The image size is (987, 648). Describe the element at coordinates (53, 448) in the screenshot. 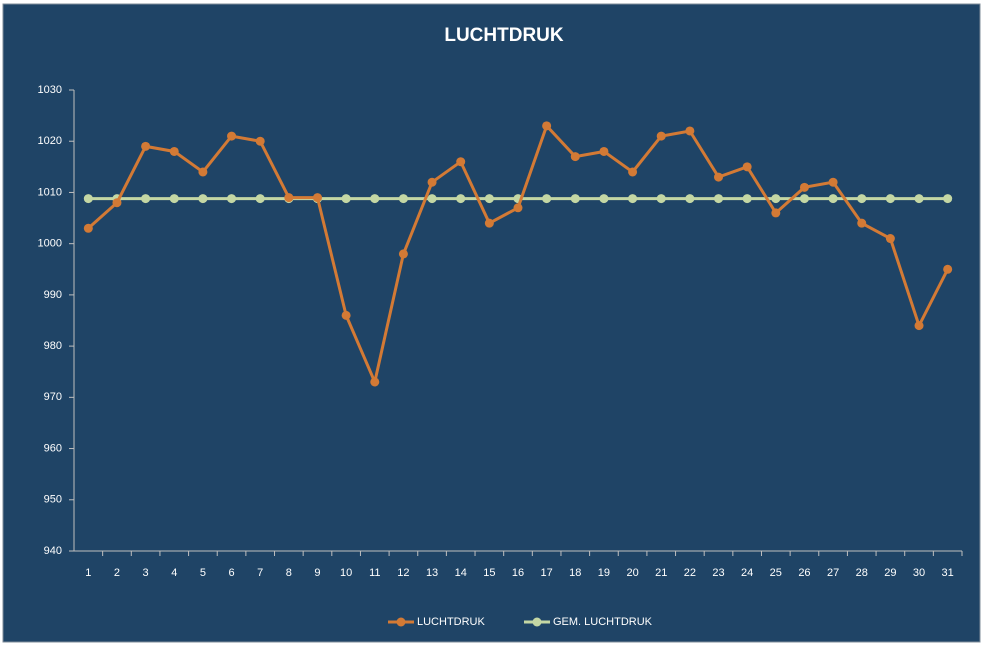

I see `y-tick-label: 960` at that location.